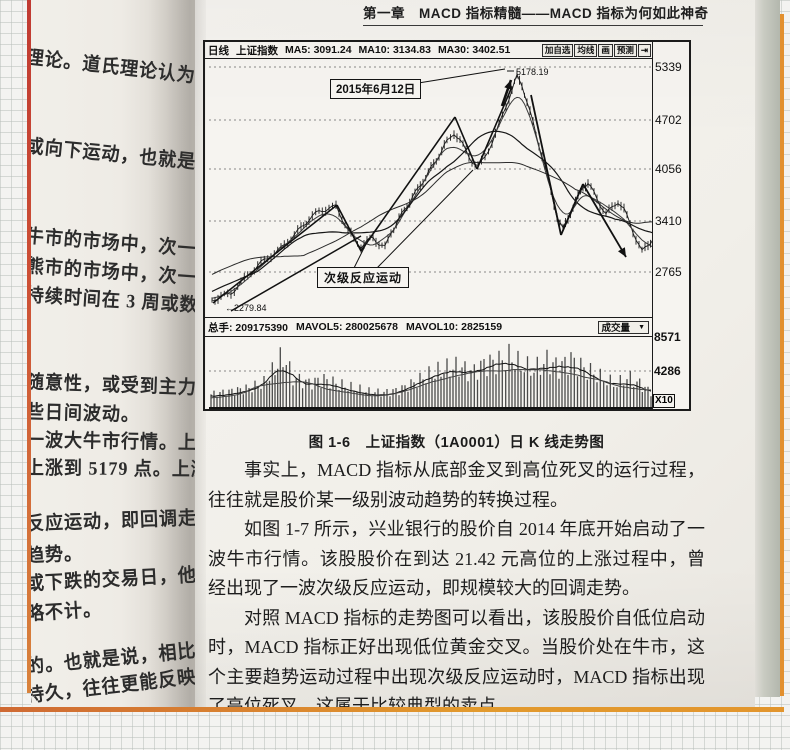 The width and height of the screenshot is (790, 750). I want to click on mavol5-label: MAVOL5: 280025678, so click(346, 327).